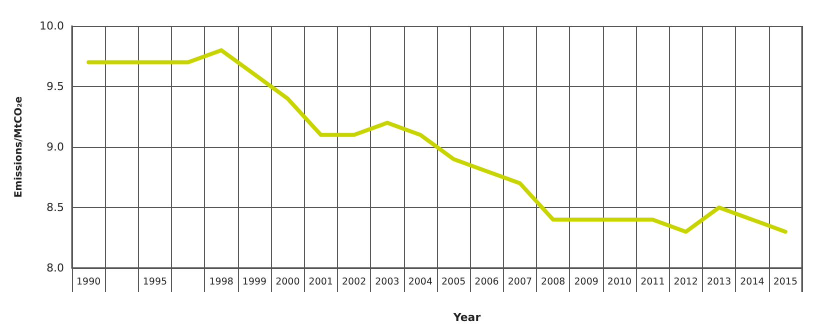 The width and height of the screenshot is (822, 334). Describe the element at coordinates (387, 282) in the screenshot. I see `x-tick-label: 2003` at that location.